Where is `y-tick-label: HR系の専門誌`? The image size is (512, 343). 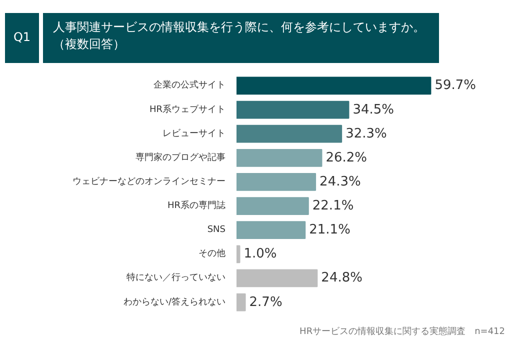
y-tick-label: HR系の専門誌 is located at coordinates (196, 206).